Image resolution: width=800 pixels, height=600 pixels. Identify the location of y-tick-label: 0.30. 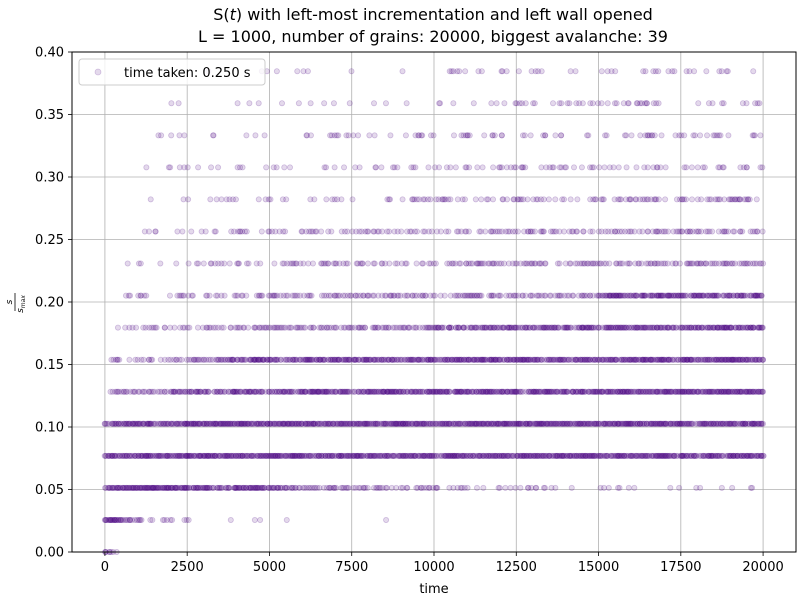
(49, 178).